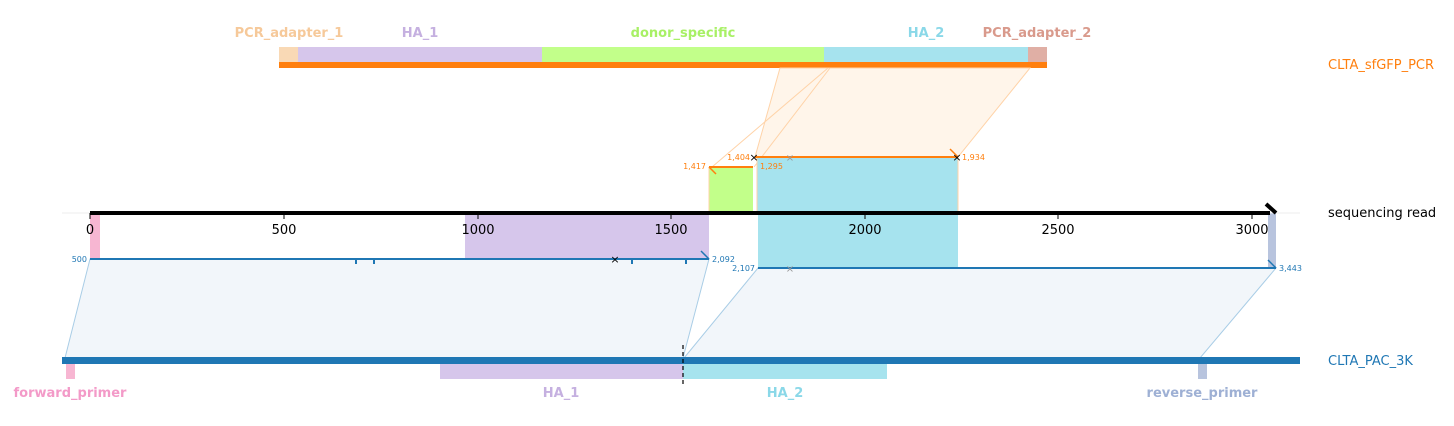 This screenshot has width=1454, height=426. Describe the element at coordinates (1370, 361) in the screenshot. I see `bottom-reference-name: CLTA_PAC_3K` at that location.